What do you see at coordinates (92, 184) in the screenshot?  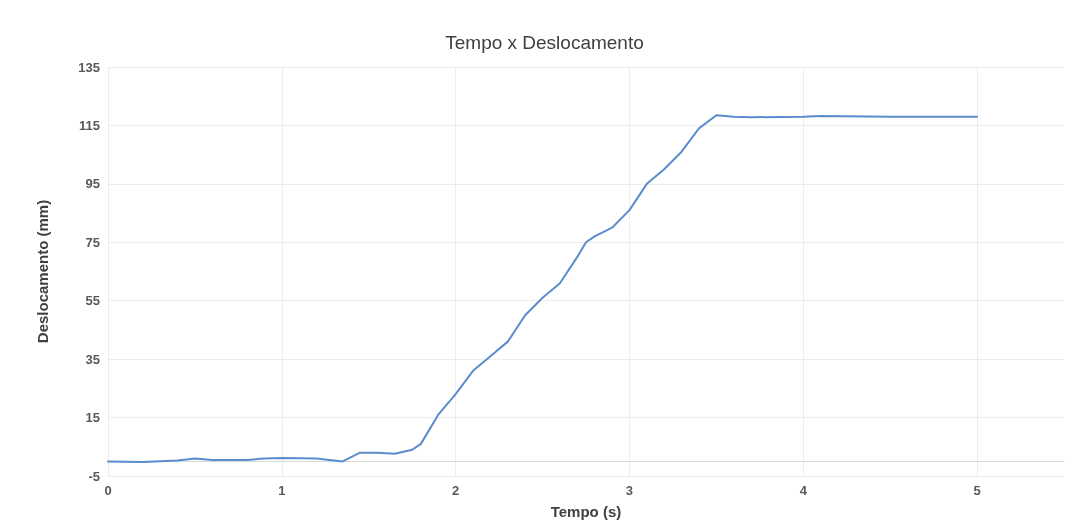 I see `y-tick-label: 95` at bounding box center [92, 184].